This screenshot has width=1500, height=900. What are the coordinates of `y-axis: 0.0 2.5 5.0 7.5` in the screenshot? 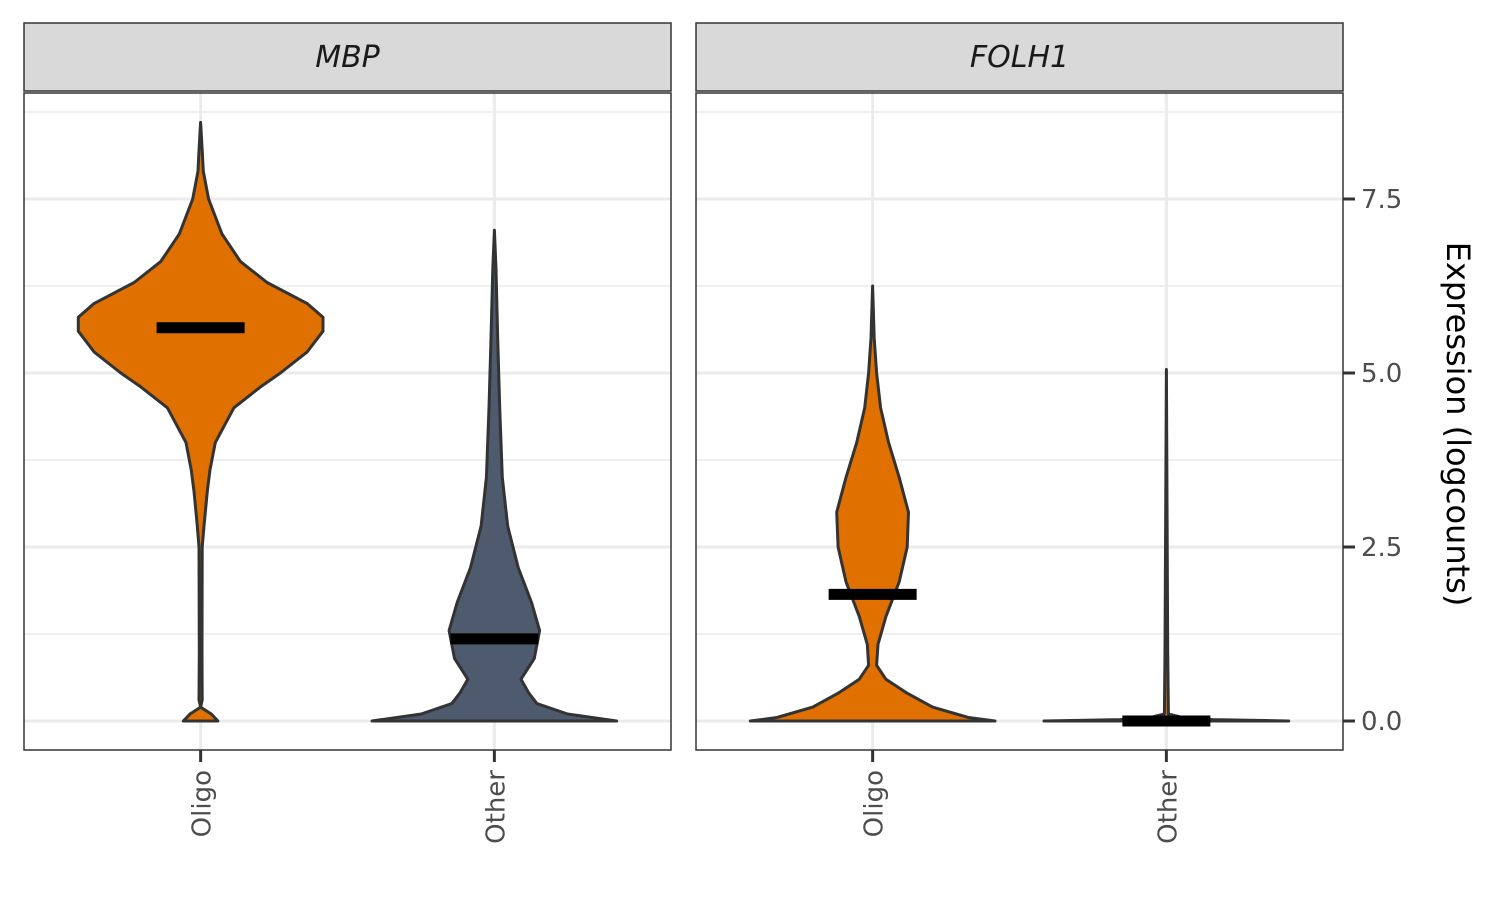 It's located at (1372, 461).